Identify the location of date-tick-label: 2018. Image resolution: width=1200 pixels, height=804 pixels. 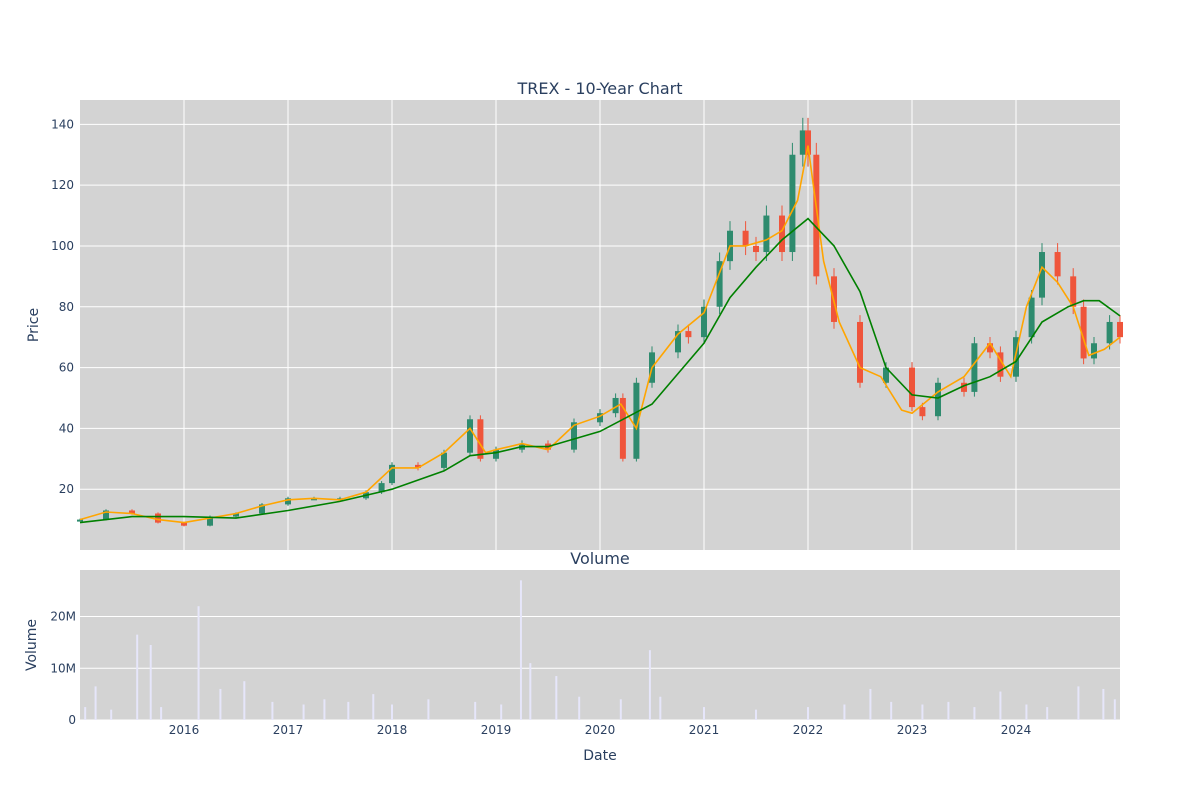
(392, 730).